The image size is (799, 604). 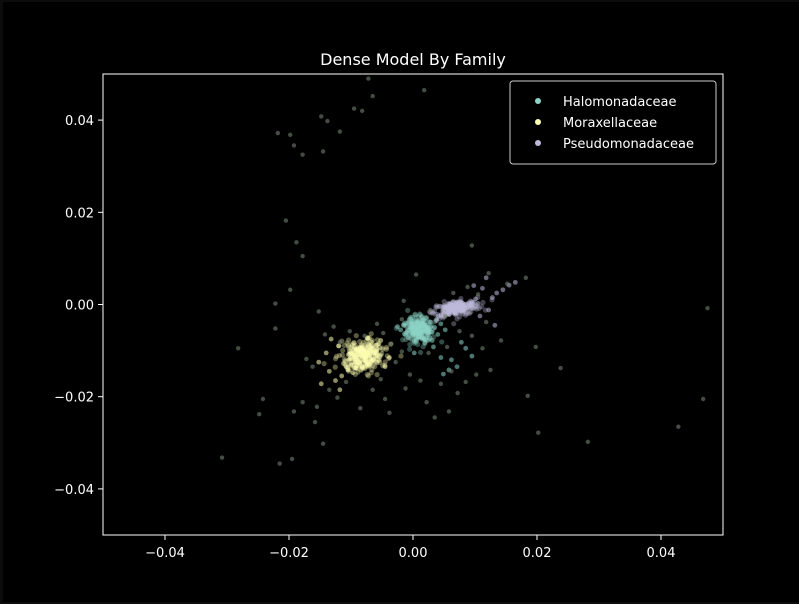 I want to click on x-tick-label: −0.04, so click(x=165, y=553).